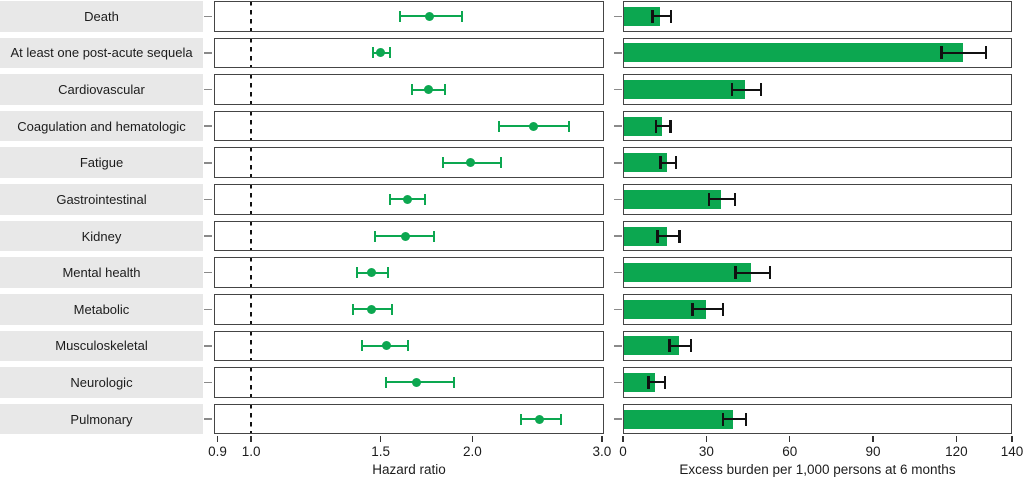 The image size is (1023, 484). I want to click on category-label: Fatigue, so click(101, 163).